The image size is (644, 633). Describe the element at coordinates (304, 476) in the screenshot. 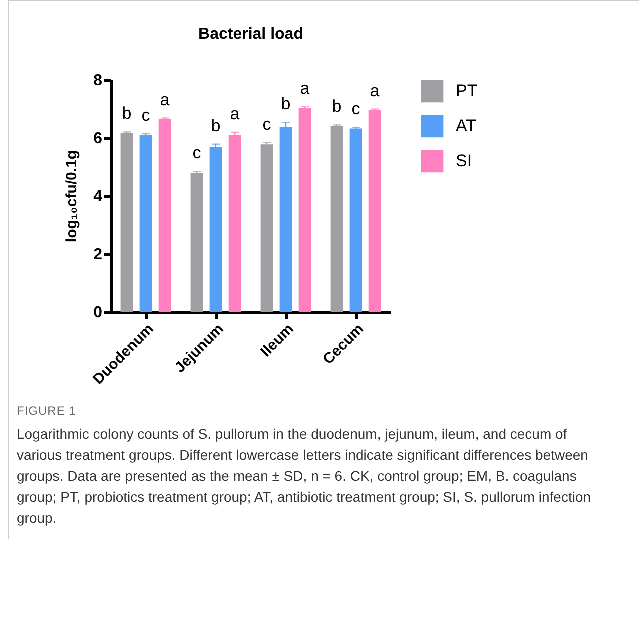

I see `text: Logarithmic colony counts of S. pullorum in the duodenum, jejunum, ileum, and cecum of various treatment groups. Different lowercase letters indicate significant differences between groups. Data are presented as the mean ± SD, n = 6. CK, control group; EM, B. coagulans group; PT, probiotics treatment group; AT, antibiotic treatment group; SI, S. pullorum infection group.` at that location.